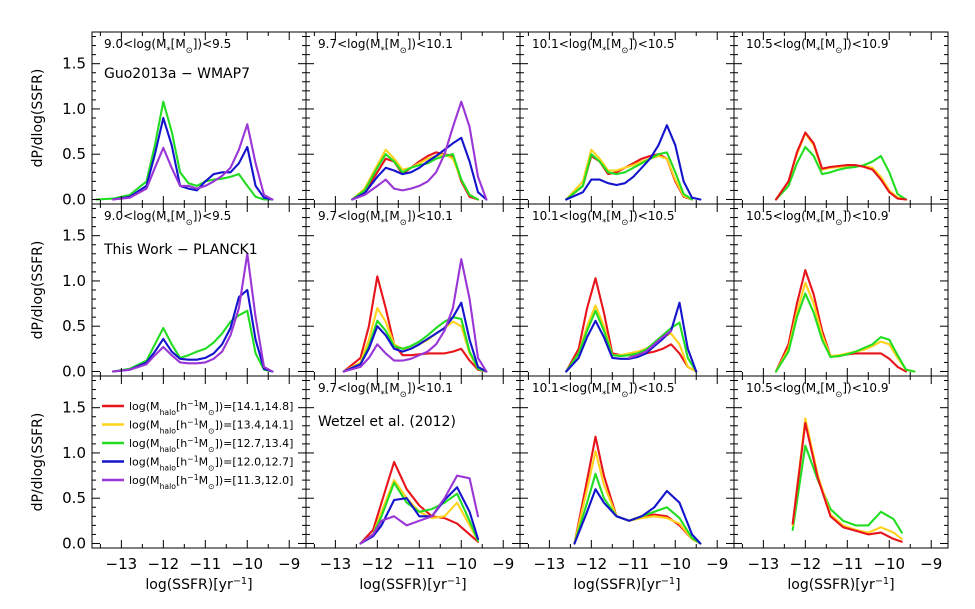  I want to click on panel-r1-c1: 9.7<log(M*[M⊙])<10.1, so click(413, 290).